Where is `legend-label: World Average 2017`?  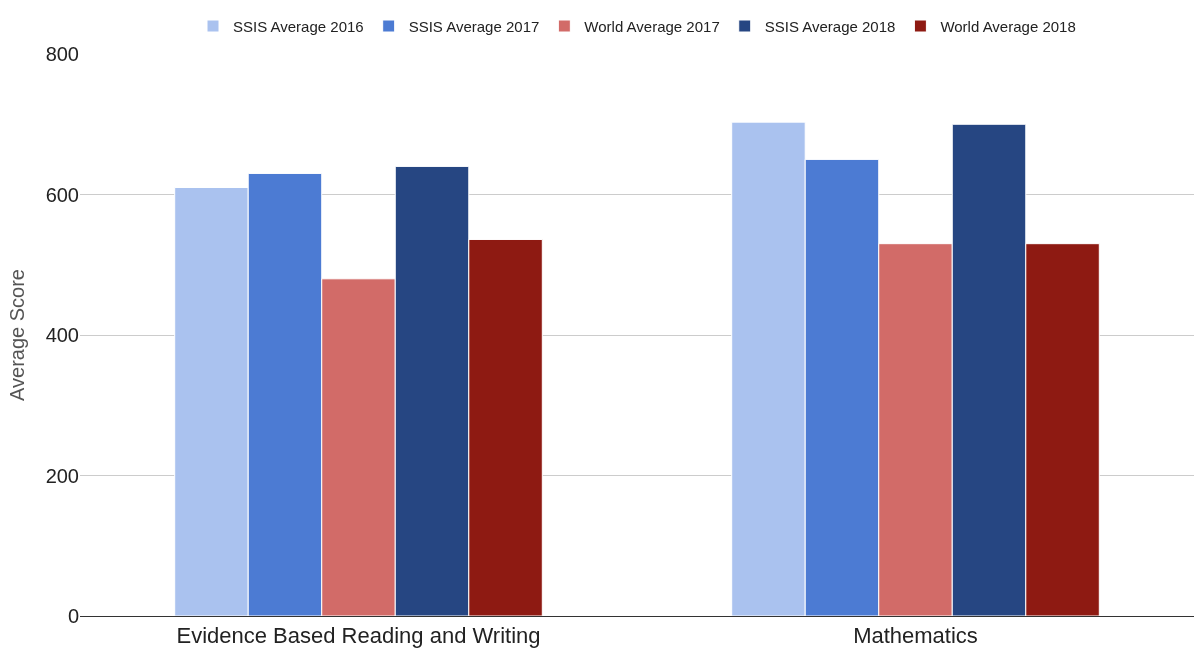
legend-label: World Average 2017 is located at coordinates (652, 26).